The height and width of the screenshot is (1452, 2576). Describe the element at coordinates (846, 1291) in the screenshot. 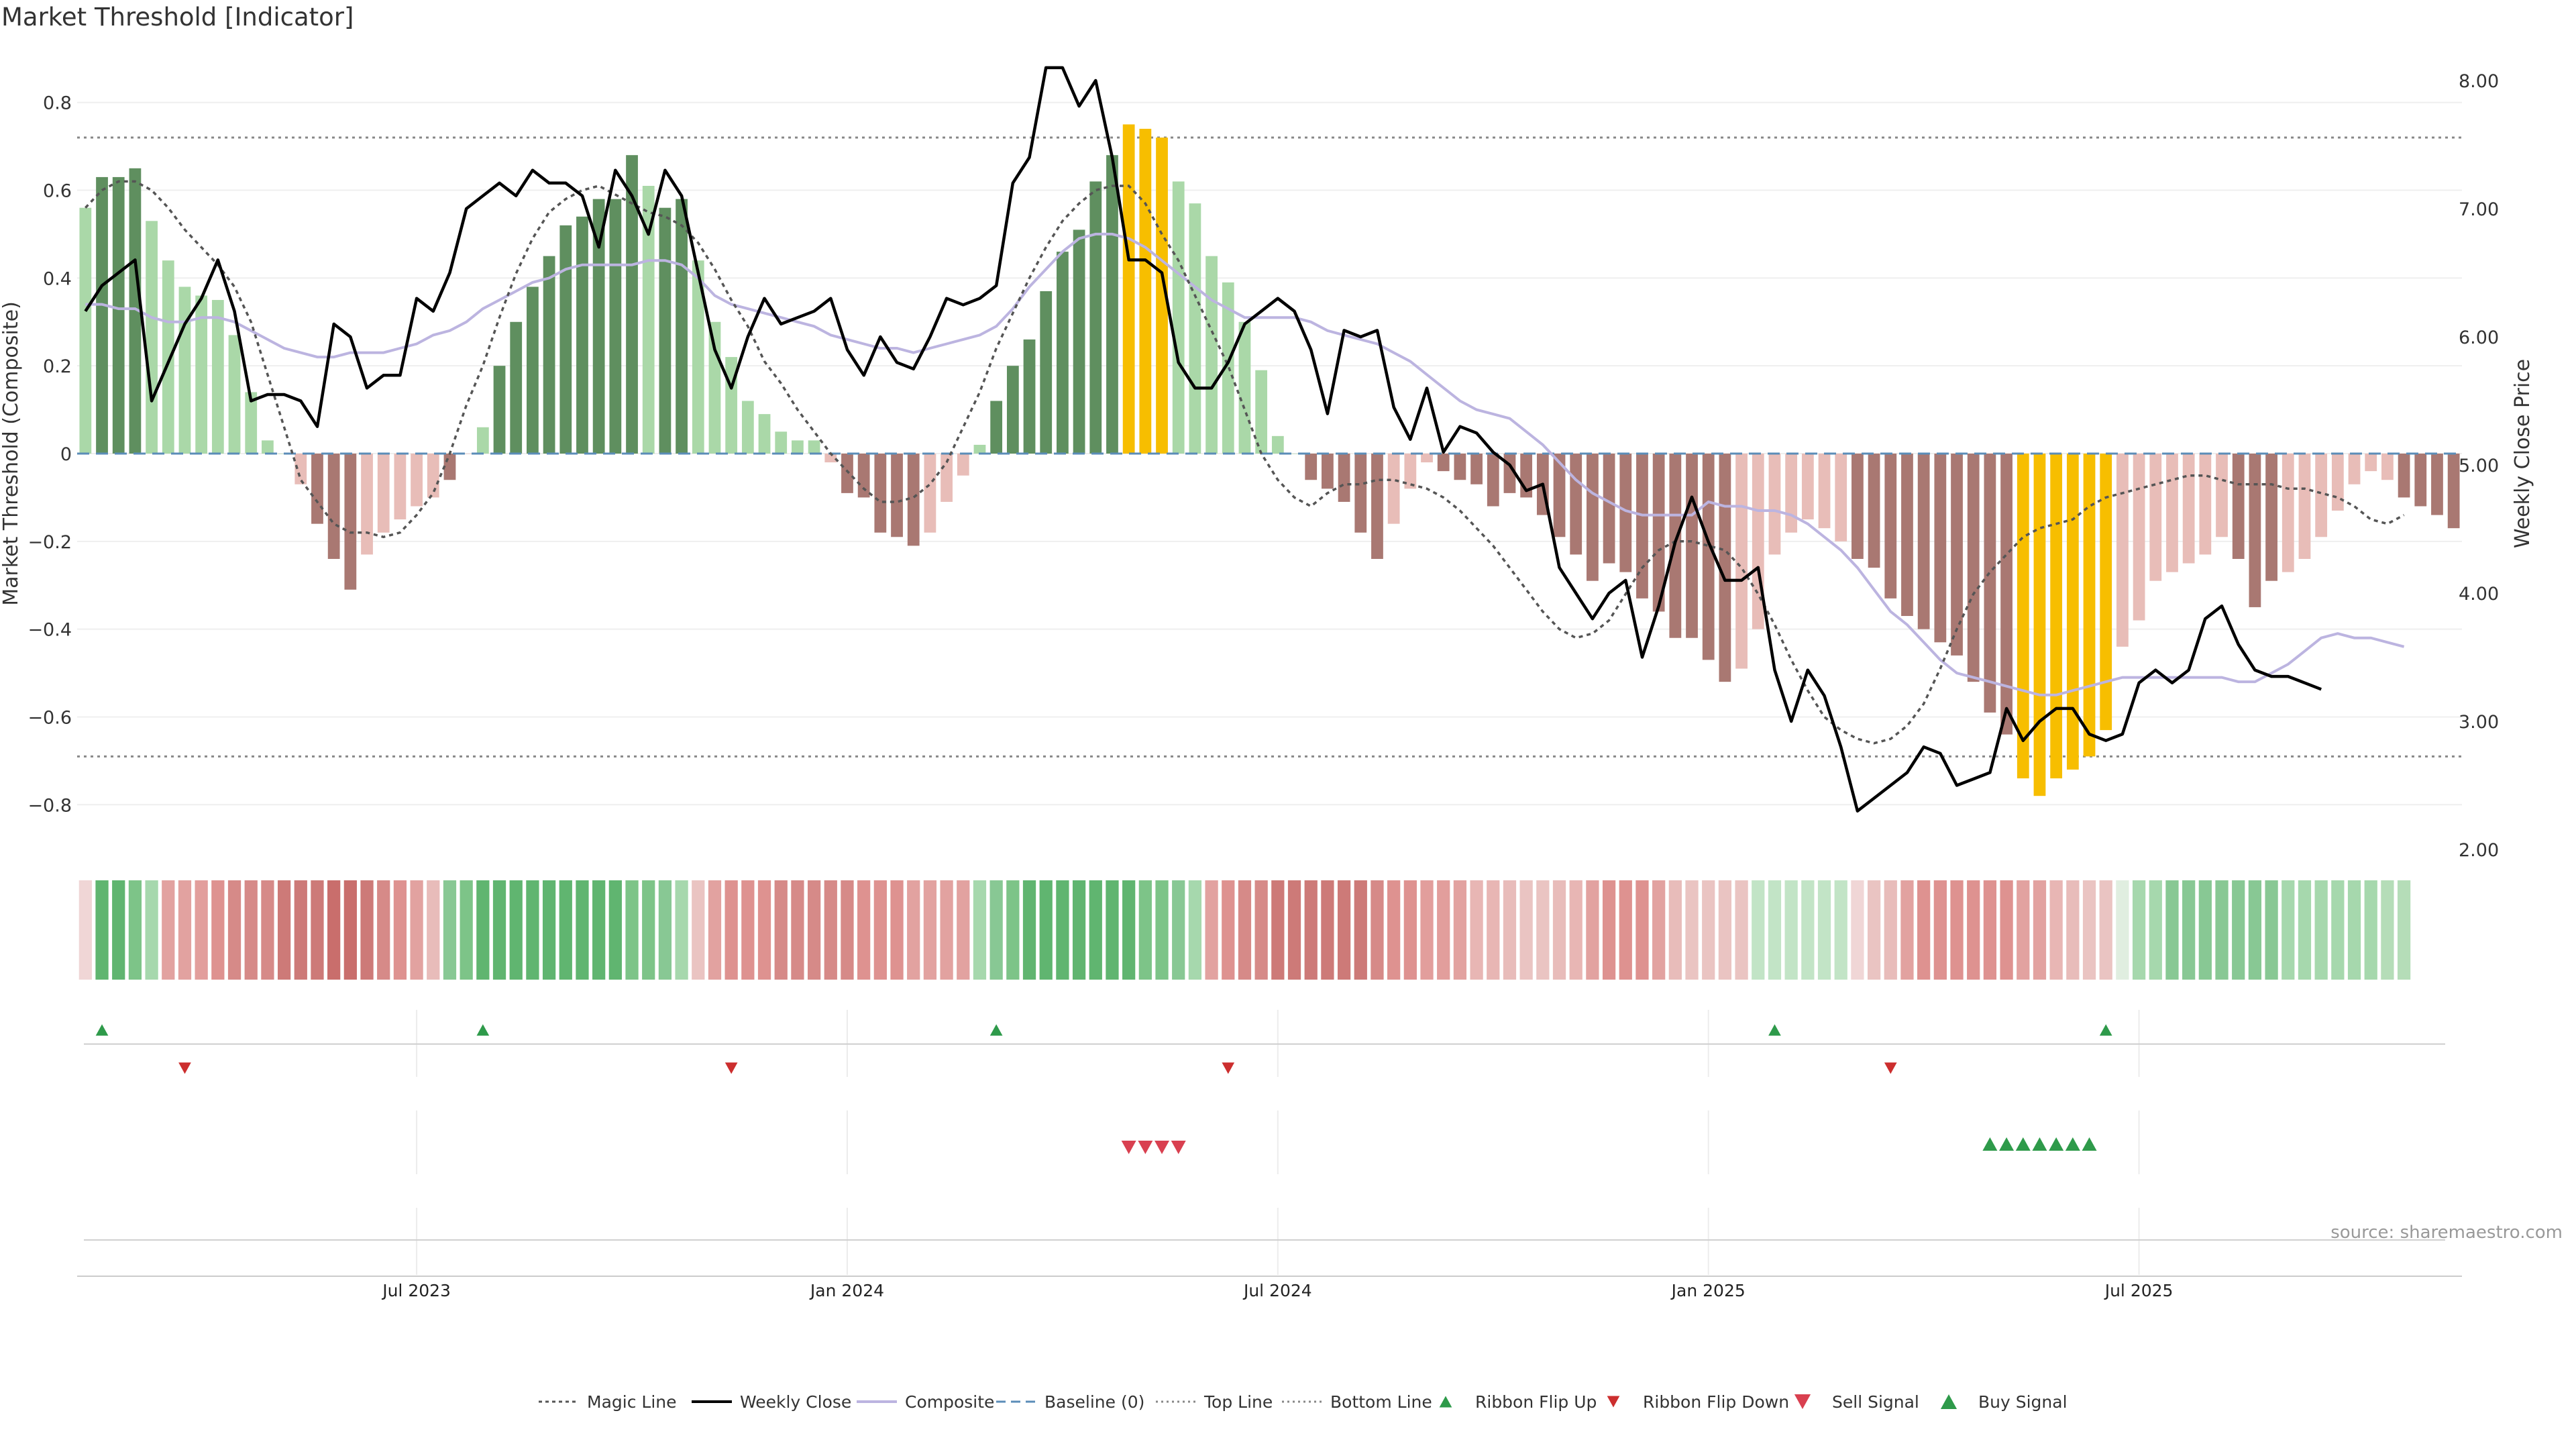

I see `x-tick-label: Jan 2024` at that location.